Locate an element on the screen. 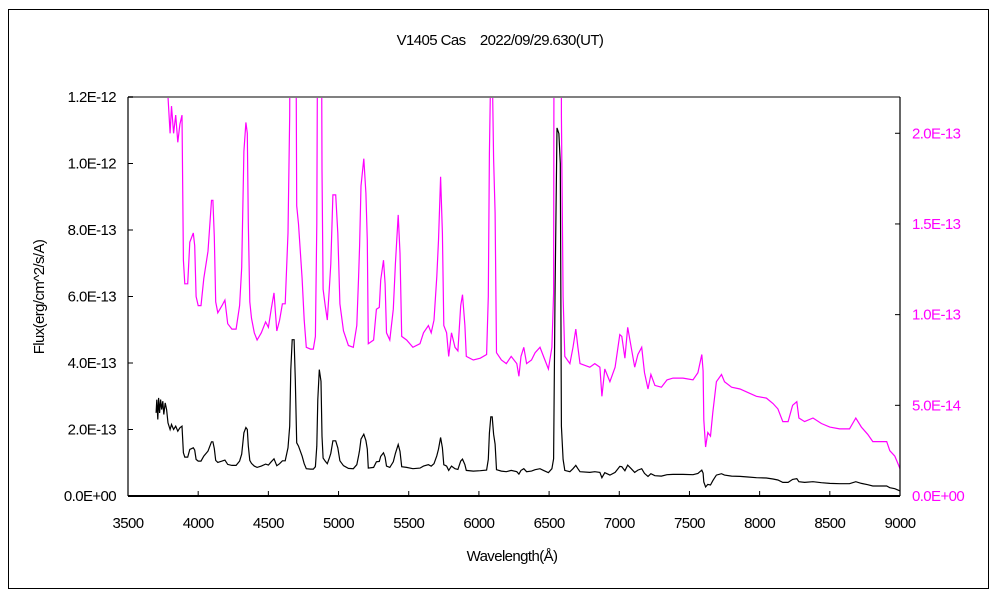  x-tick-label: 8500 is located at coordinates (829, 523).